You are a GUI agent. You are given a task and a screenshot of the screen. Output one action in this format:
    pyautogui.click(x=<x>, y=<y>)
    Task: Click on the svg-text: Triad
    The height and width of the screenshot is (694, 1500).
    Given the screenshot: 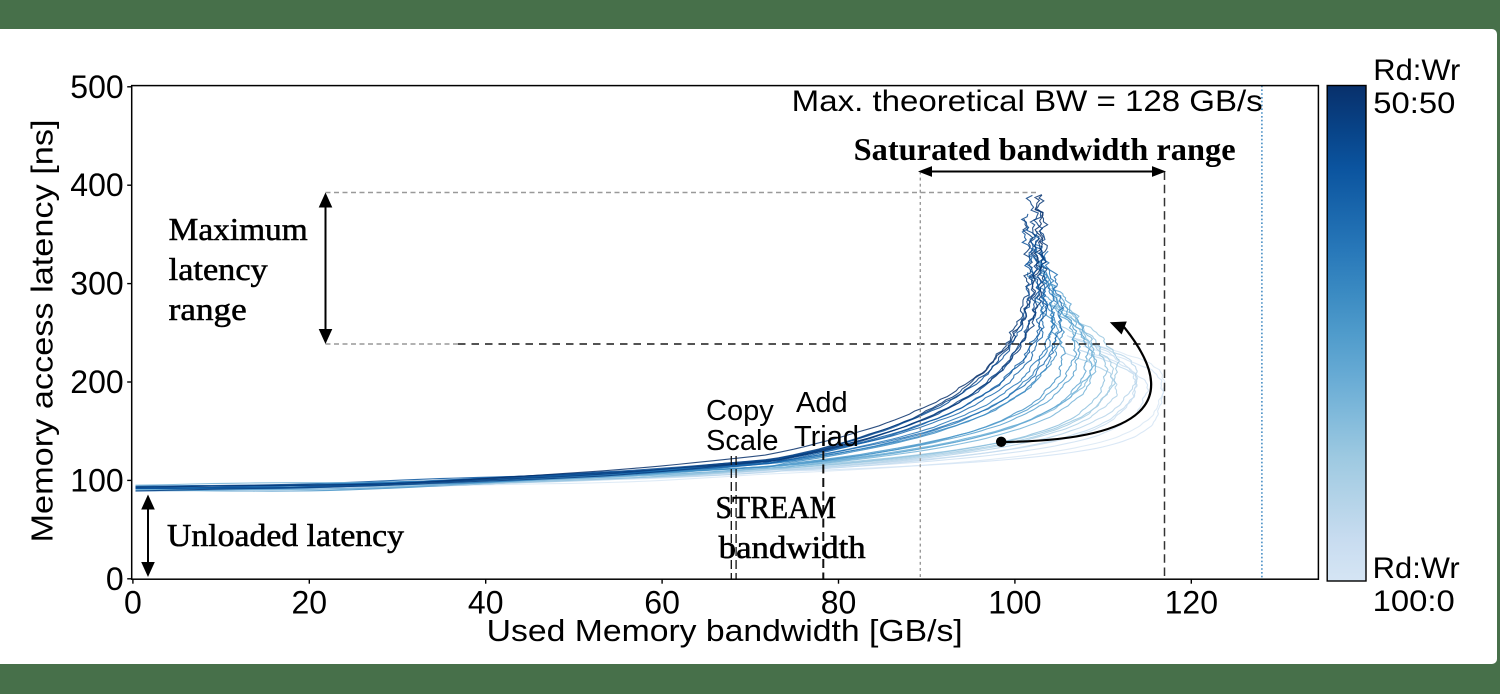 What is the action you would take?
    pyautogui.click(x=826, y=437)
    